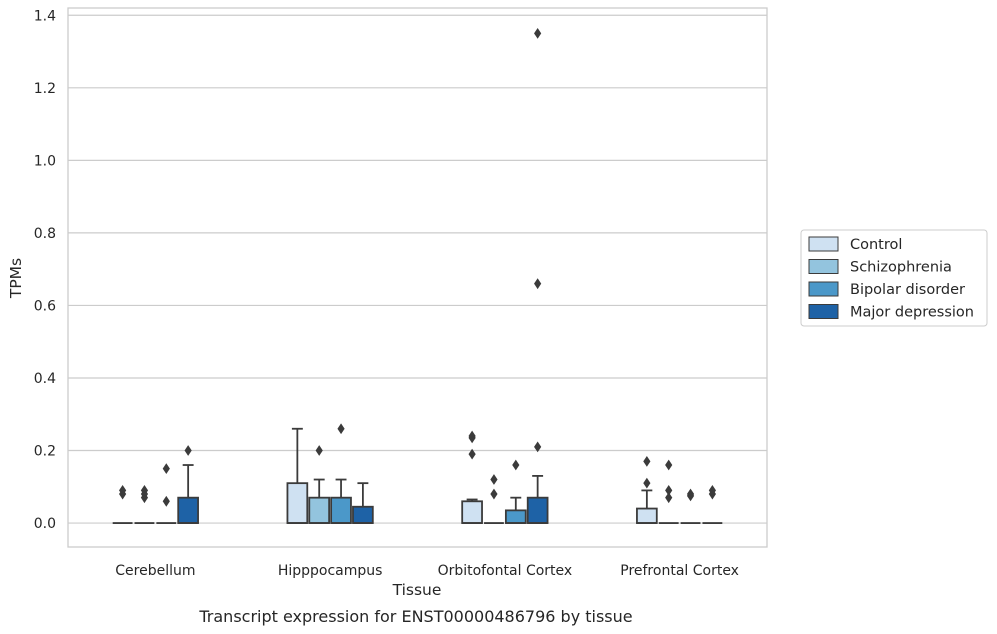 The height and width of the screenshot is (634, 997). What do you see at coordinates (901, 268) in the screenshot?
I see `legend-label: Schizophrenia` at bounding box center [901, 268].